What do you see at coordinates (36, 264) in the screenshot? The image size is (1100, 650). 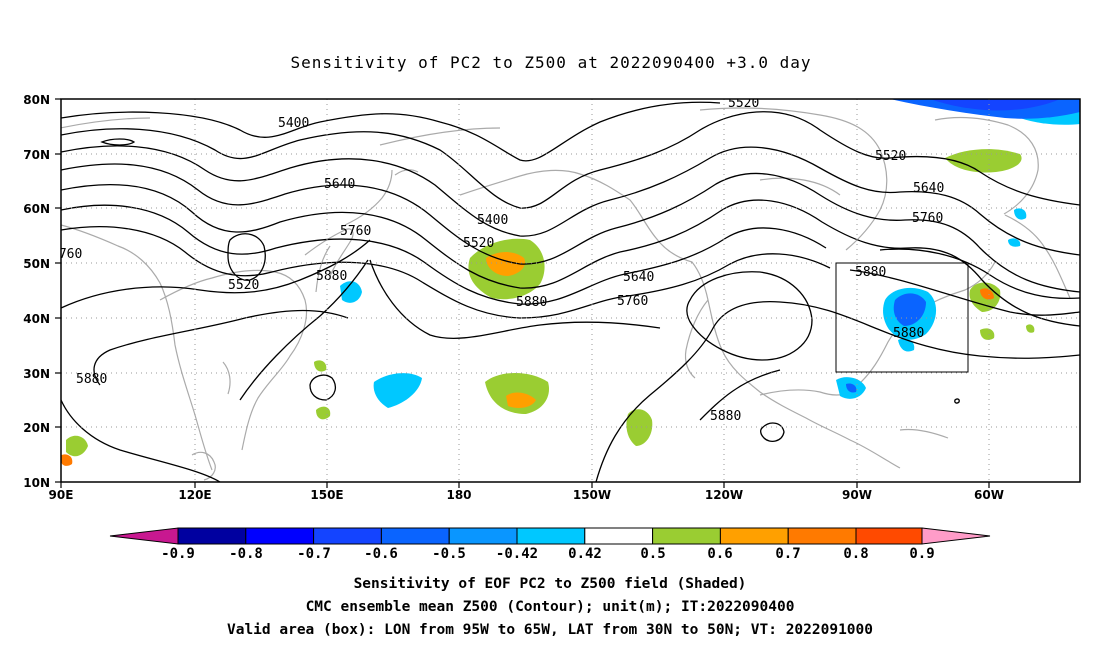 I see `lat-label: 50N` at bounding box center [36, 264].